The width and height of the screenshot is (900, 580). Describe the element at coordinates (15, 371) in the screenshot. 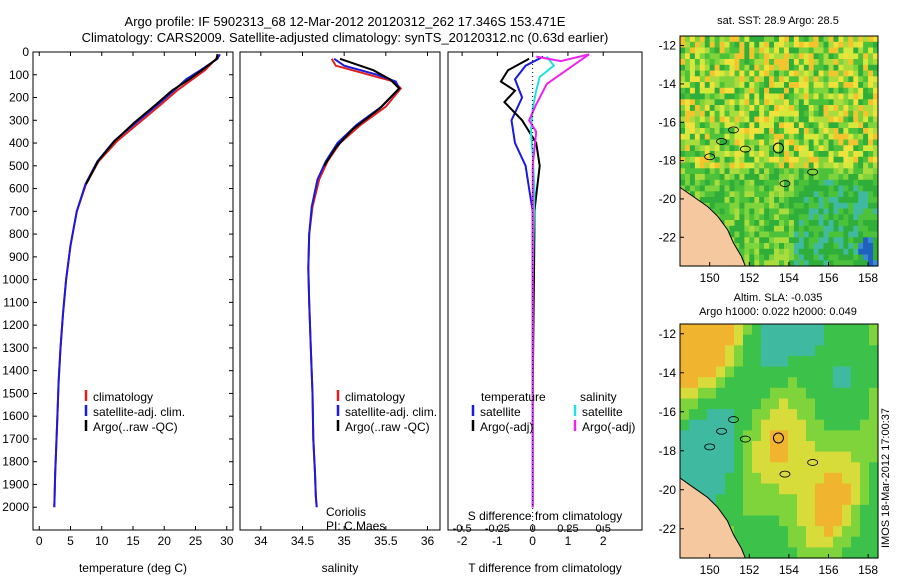

I see `temperature-ytick-label: 1400` at that location.